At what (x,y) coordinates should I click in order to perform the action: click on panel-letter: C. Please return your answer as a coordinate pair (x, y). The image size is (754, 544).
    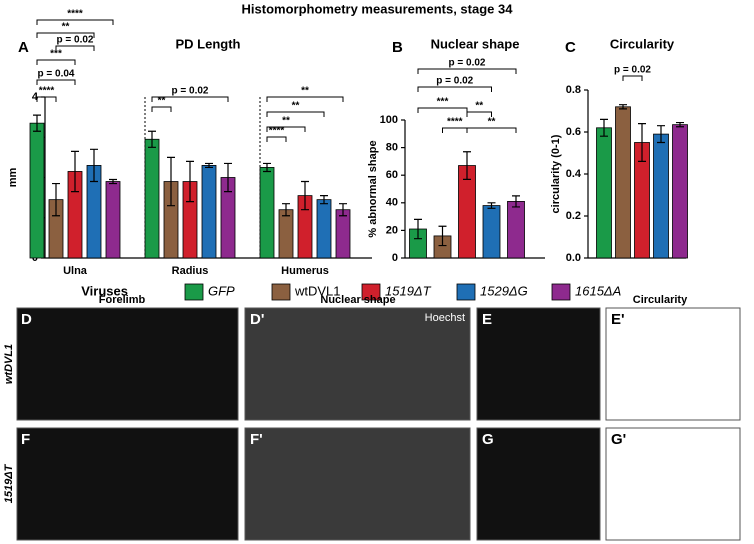
    Looking at the image, I should click on (570, 47).